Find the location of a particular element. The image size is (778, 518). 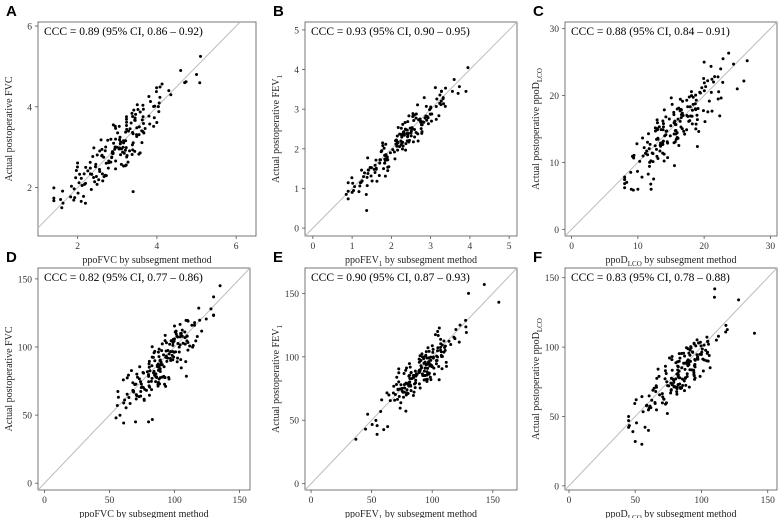

x-axis-label: ppoFVC by subsegment method is located at coordinates (143, 513).